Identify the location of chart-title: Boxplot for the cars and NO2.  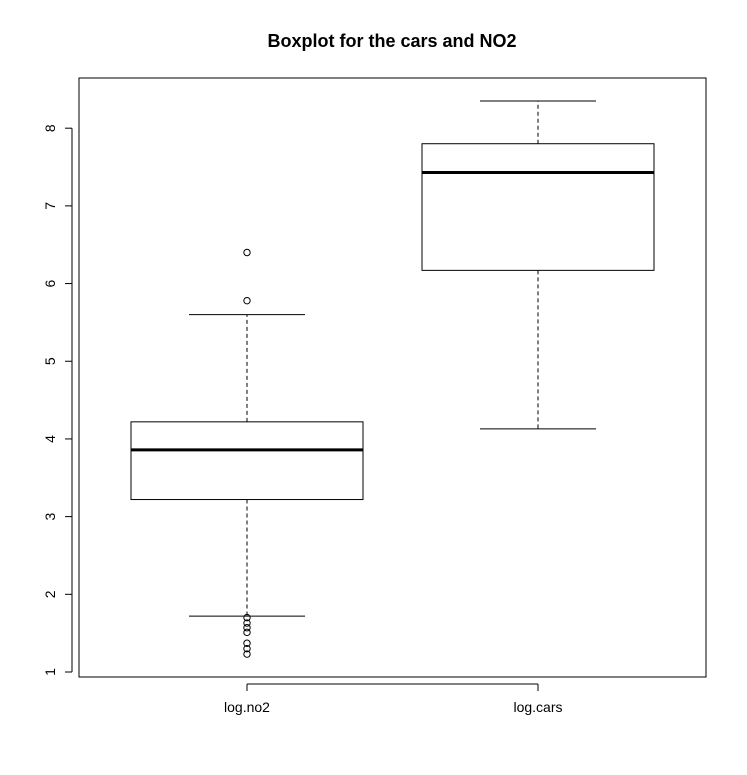
(391, 41).